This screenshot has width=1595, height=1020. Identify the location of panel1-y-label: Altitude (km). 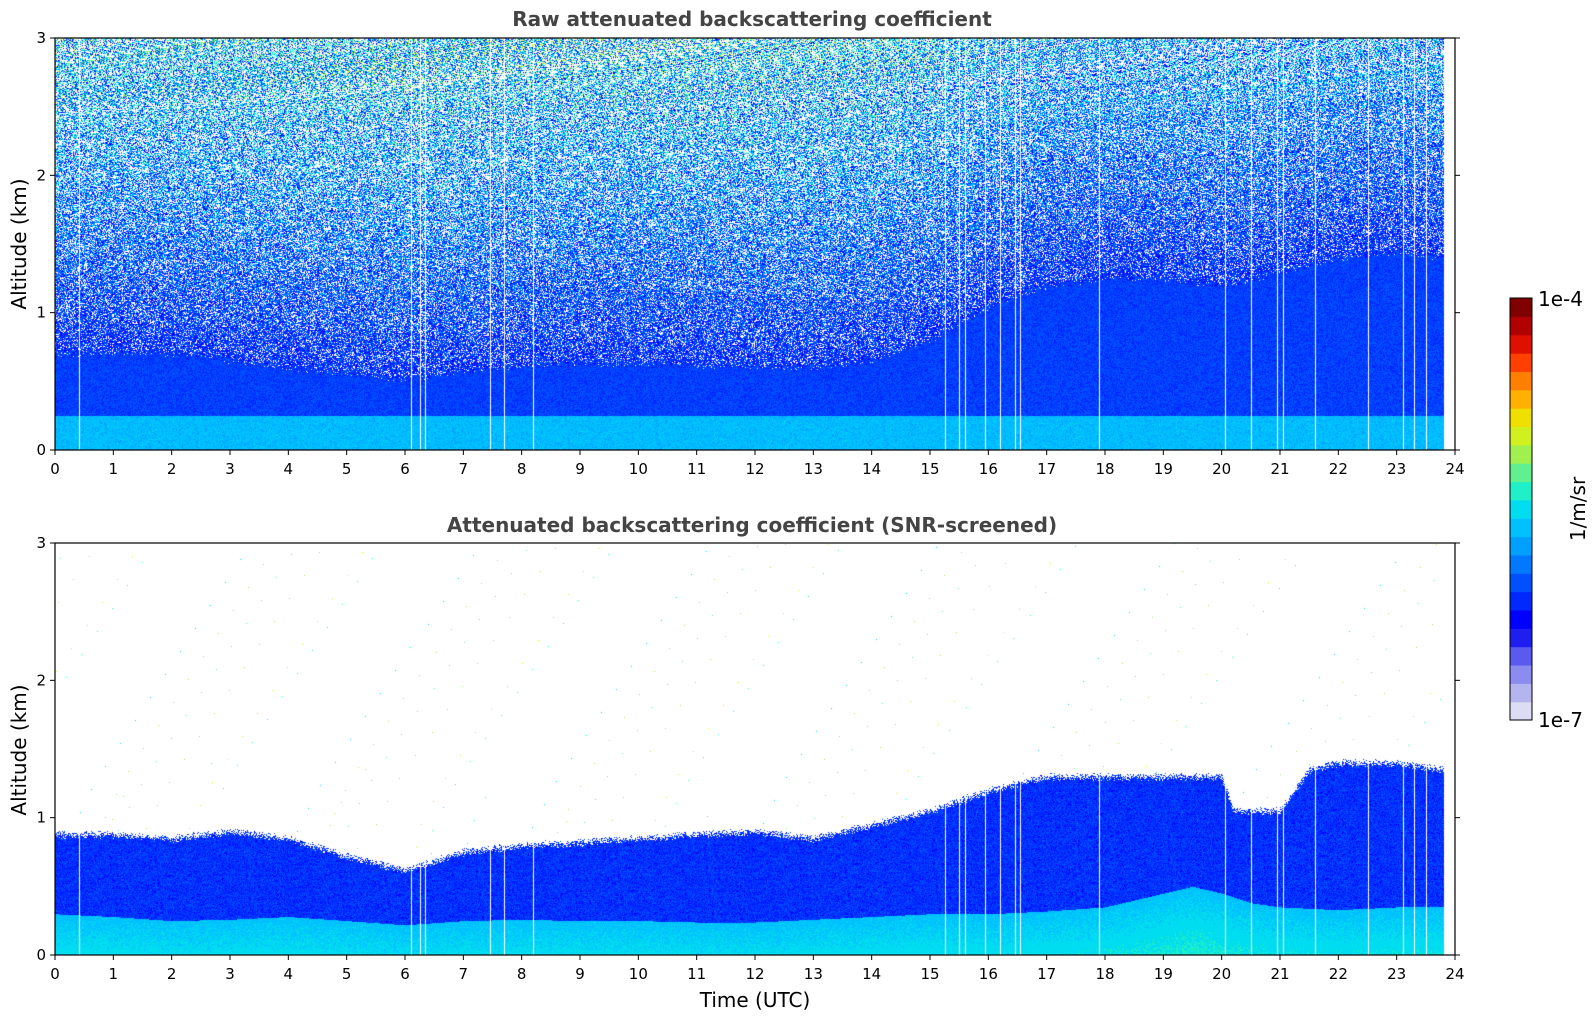
(19, 243).